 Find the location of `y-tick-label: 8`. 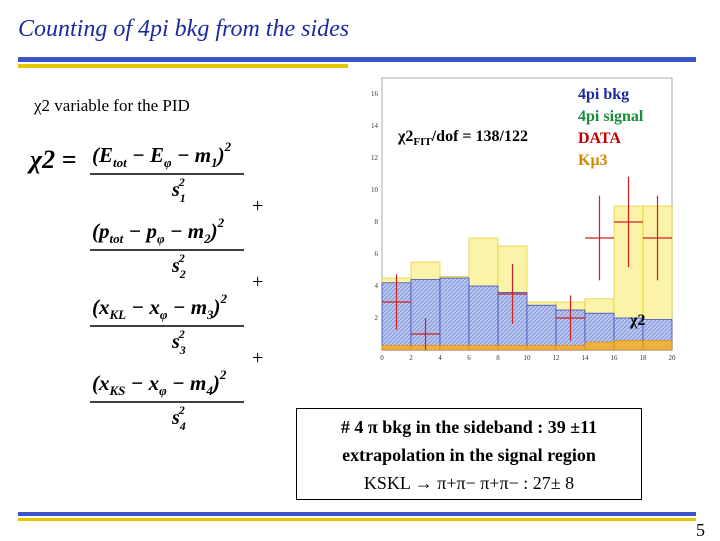

y-tick-label: 8 is located at coordinates (377, 222).